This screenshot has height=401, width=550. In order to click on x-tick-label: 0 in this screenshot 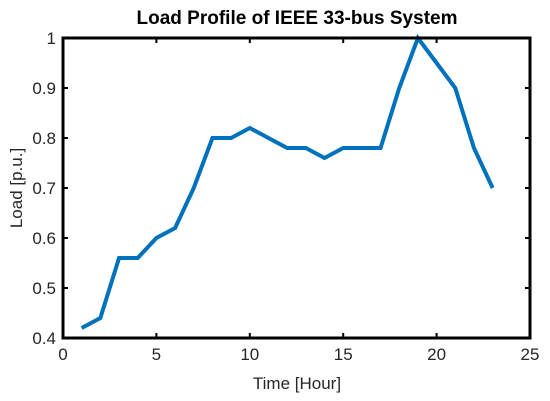, I will do `click(62, 354)`.